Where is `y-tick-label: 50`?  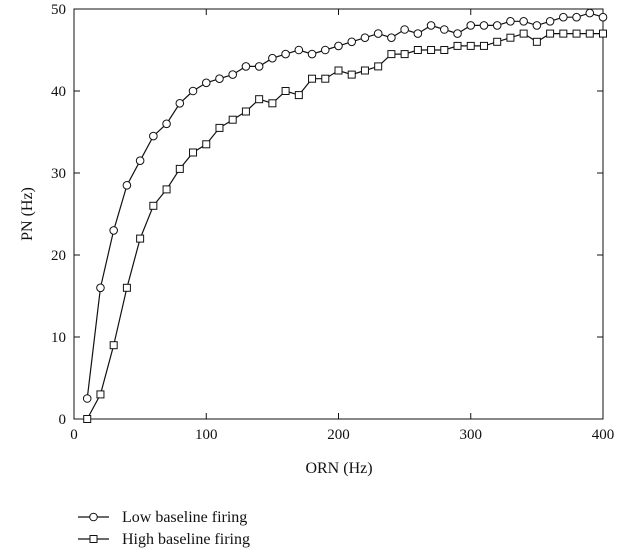 y-tick-label: 50 is located at coordinates (58, 10).